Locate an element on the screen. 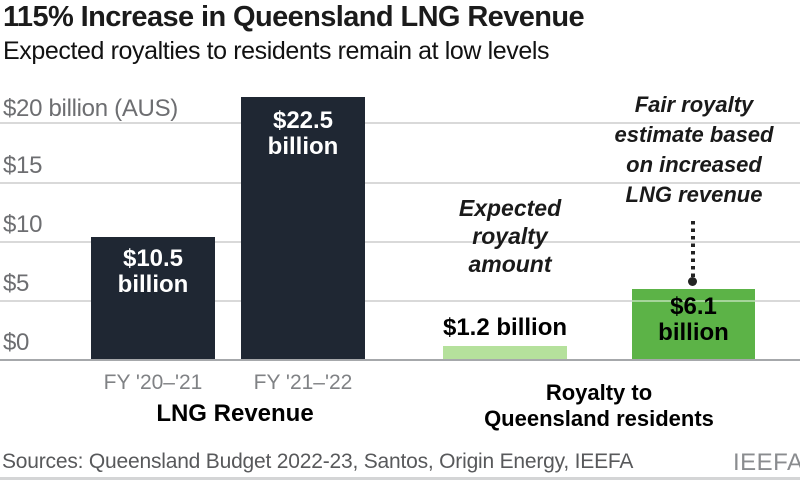  gridline-15b is located at coordinates (400, 183).